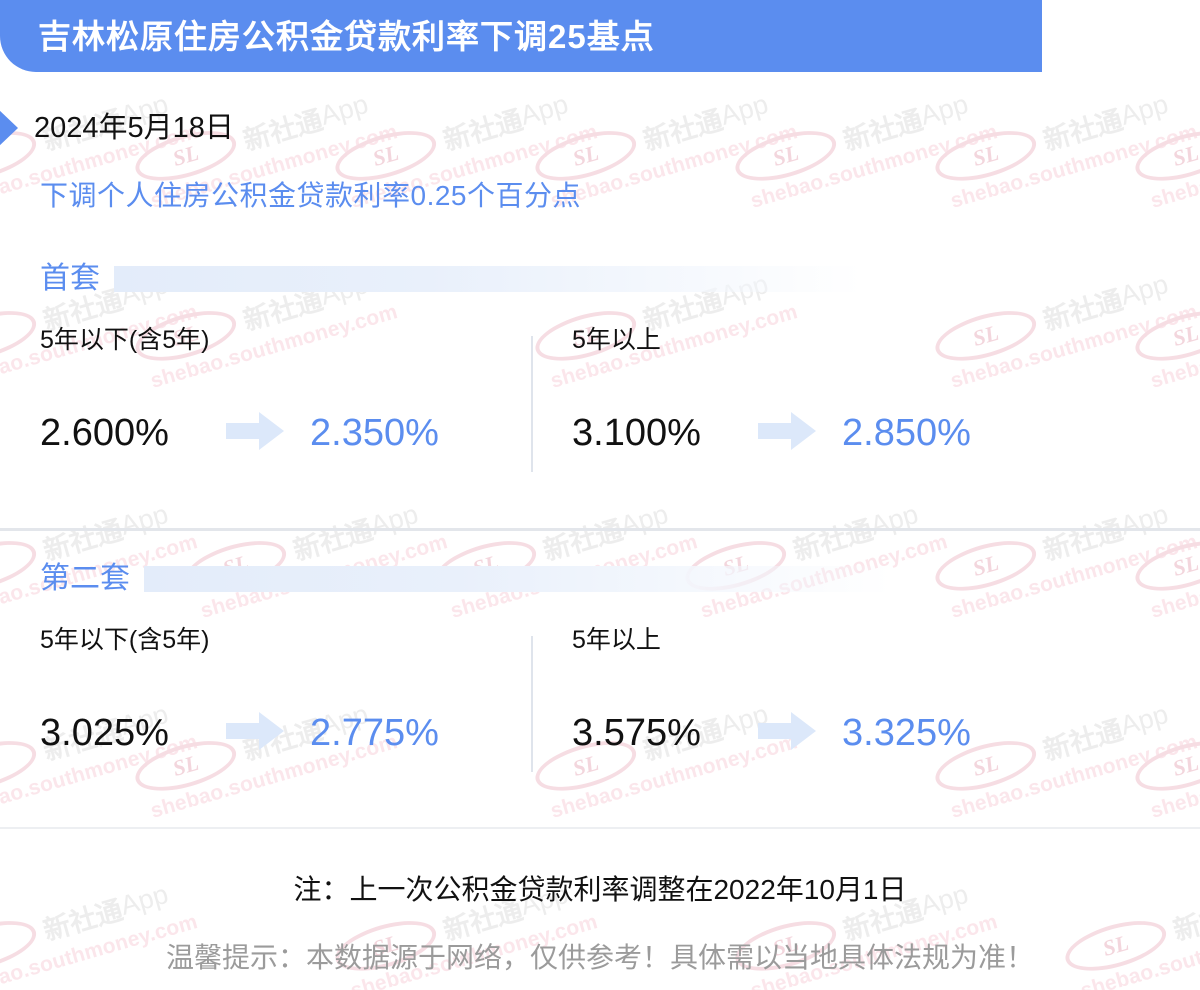 This screenshot has height=990, width=1200. Describe the element at coordinates (374, 733) in the screenshot. I see `new-rate: 2.775%` at that location.